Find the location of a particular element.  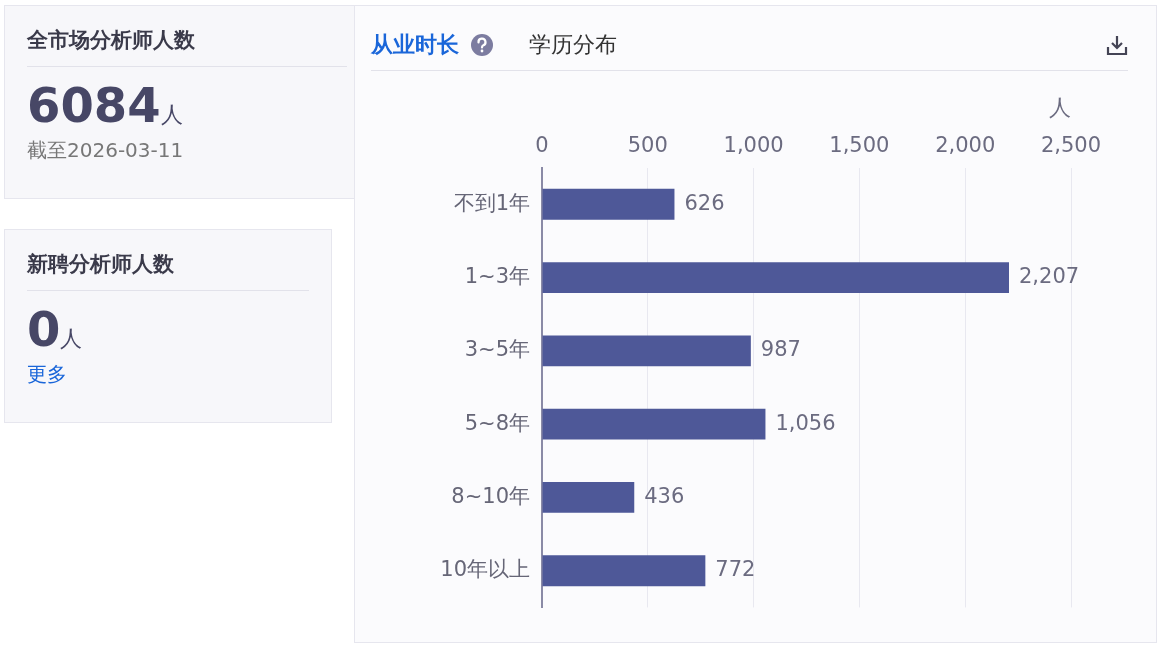

chart-subtitle: 学历分布 is located at coordinates (573, 45).